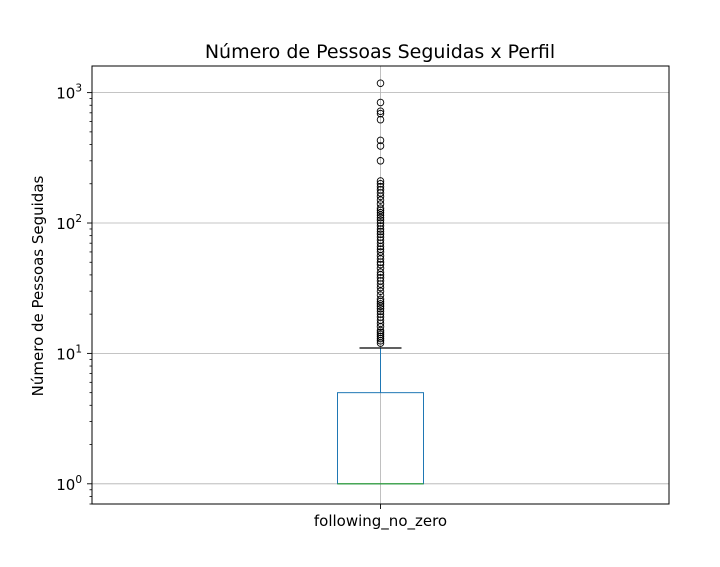  What do you see at coordinates (78, 219) in the screenshot?
I see `y-tick-label-exponent: 2` at bounding box center [78, 219].